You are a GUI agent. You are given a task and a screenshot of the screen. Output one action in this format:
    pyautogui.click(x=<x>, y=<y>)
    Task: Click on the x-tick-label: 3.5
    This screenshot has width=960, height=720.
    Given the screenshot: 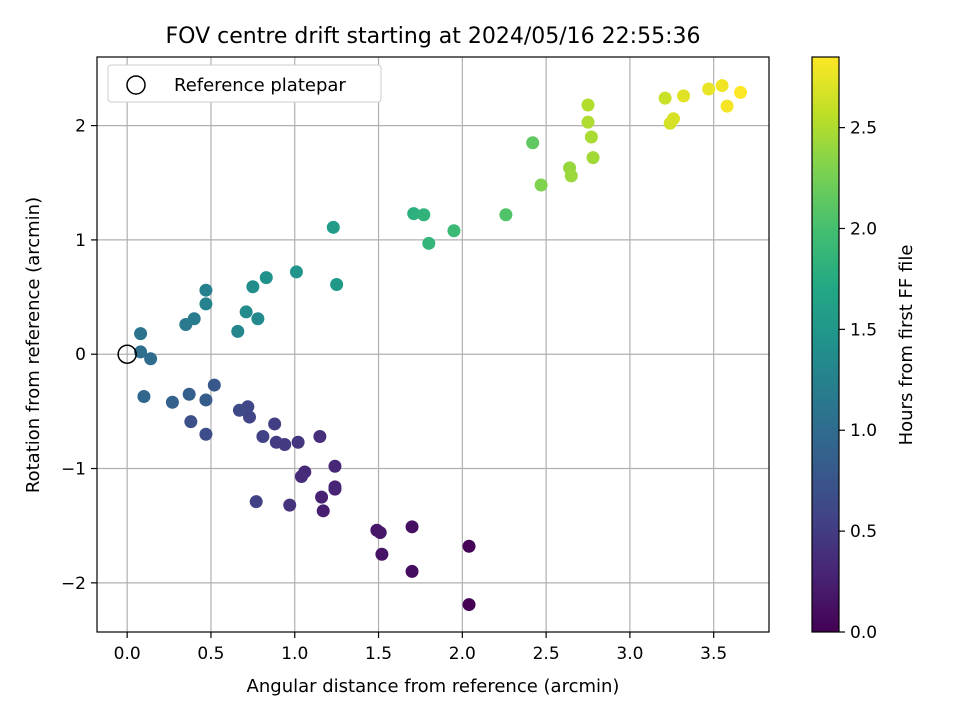 What is the action you would take?
    pyautogui.click(x=713, y=654)
    